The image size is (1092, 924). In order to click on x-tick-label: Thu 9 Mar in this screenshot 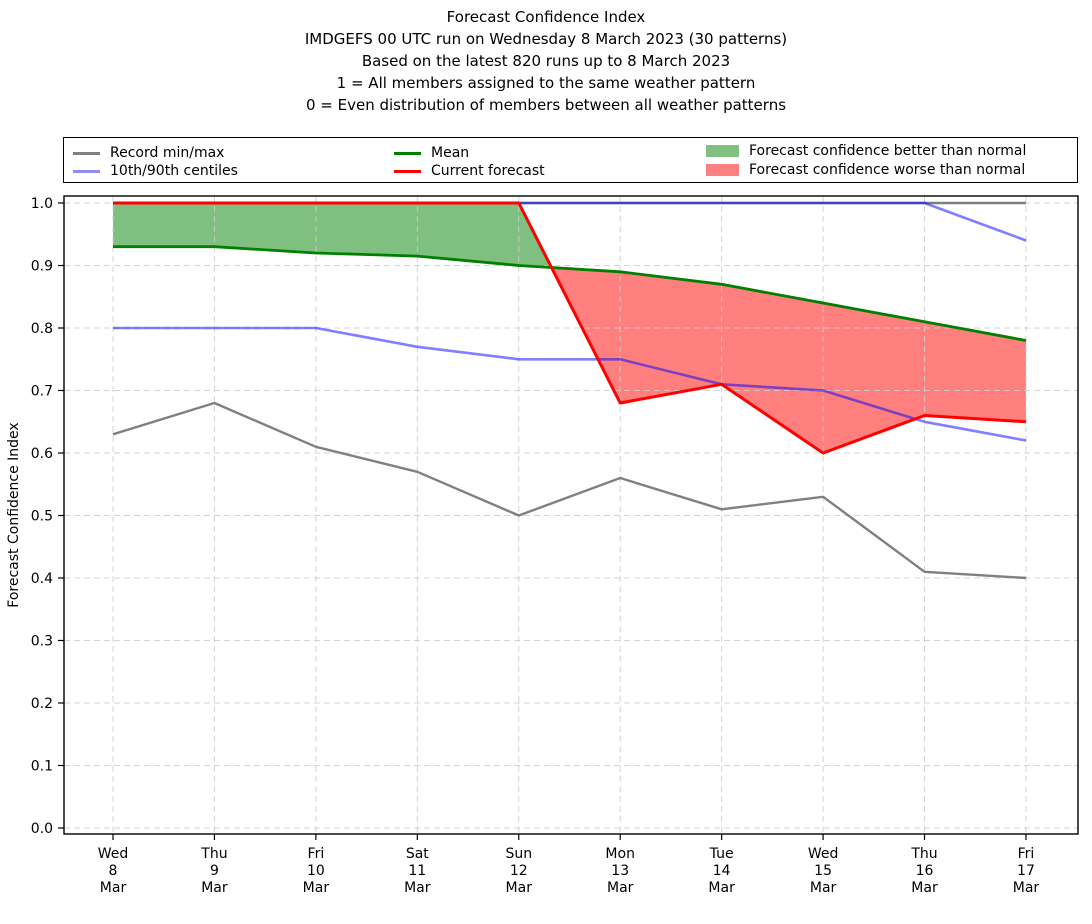, I will do `click(214, 871)`.